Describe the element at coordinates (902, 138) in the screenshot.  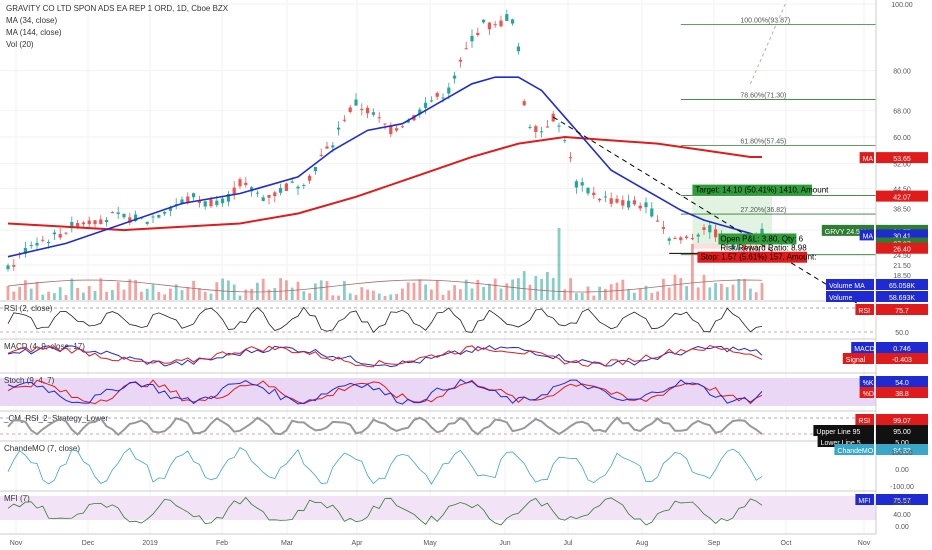
I see `y-tick-label: 60.00` at that location.